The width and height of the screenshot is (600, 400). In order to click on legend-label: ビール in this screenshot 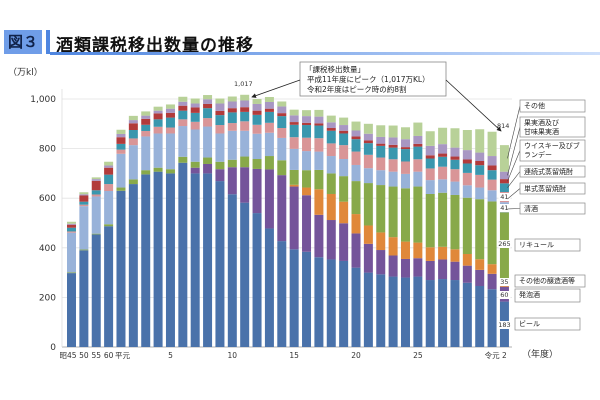, I will do `click(529, 323)`.